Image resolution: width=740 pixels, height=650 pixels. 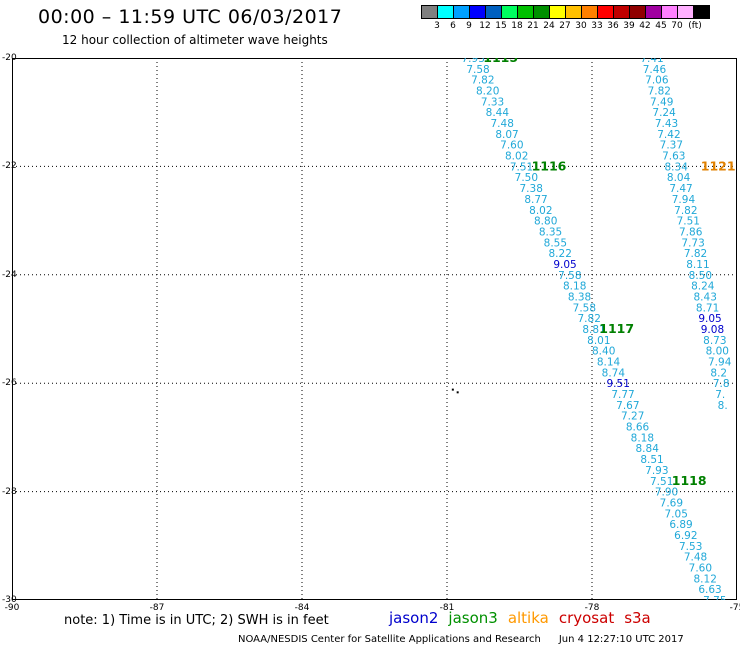 I want to click on wave-height-value: 7.69, so click(x=671, y=503).